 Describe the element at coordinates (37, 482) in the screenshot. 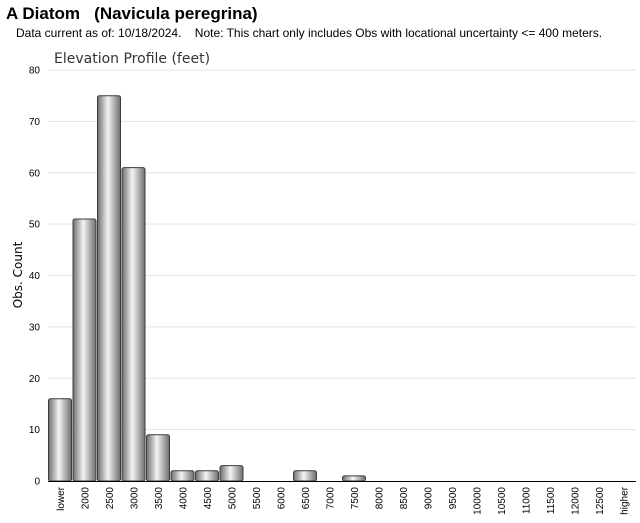

I see `y-tick-label: 0` at that location.